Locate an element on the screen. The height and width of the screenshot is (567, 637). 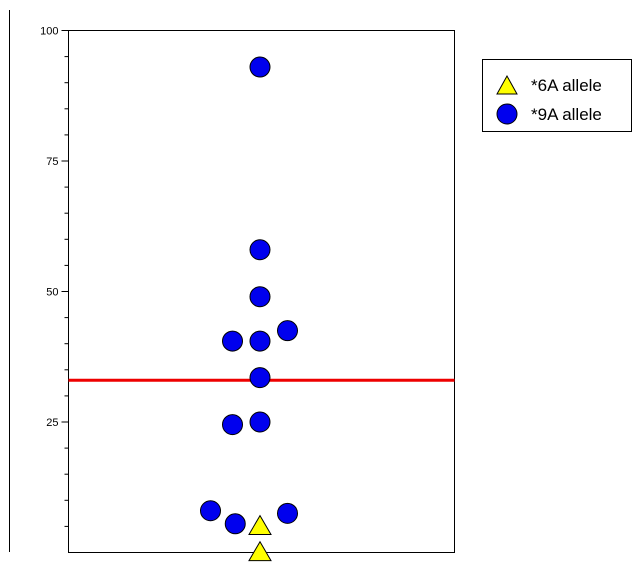
legend-circle-marker is located at coordinates (507, 114).